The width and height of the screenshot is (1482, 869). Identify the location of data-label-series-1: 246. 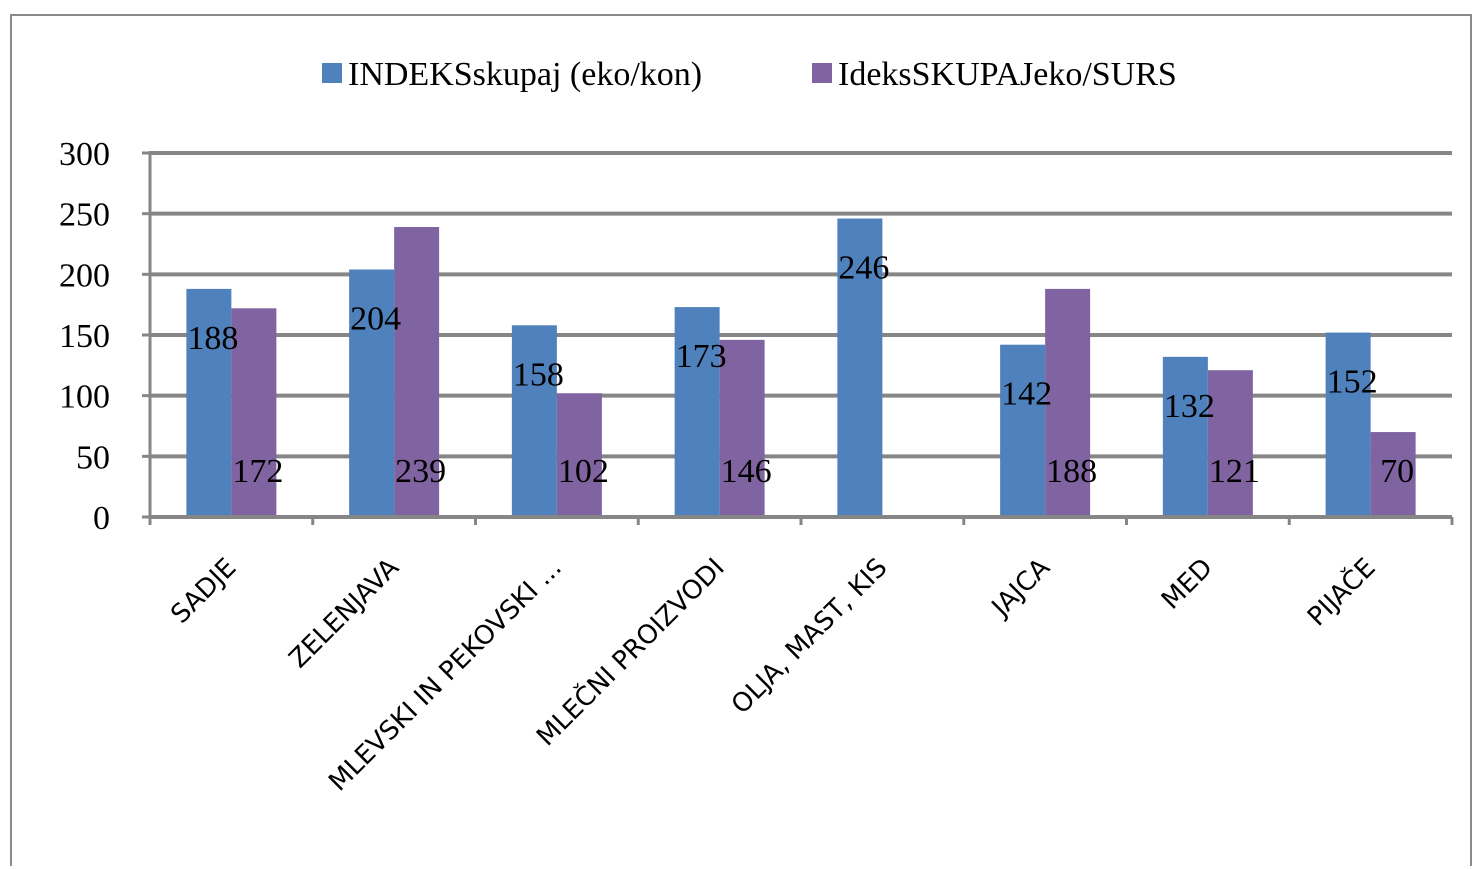
(863, 268).